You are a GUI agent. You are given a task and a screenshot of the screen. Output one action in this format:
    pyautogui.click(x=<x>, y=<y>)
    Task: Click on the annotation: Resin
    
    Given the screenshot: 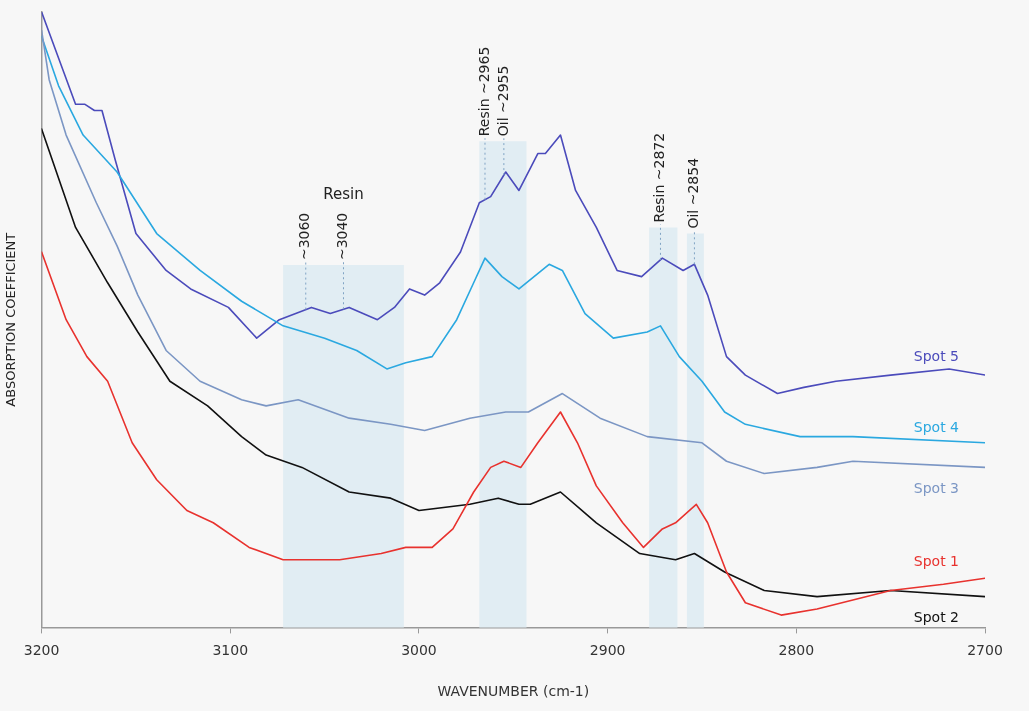 What is the action you would take?
    pyautogui.click(x=343, y=194)
    